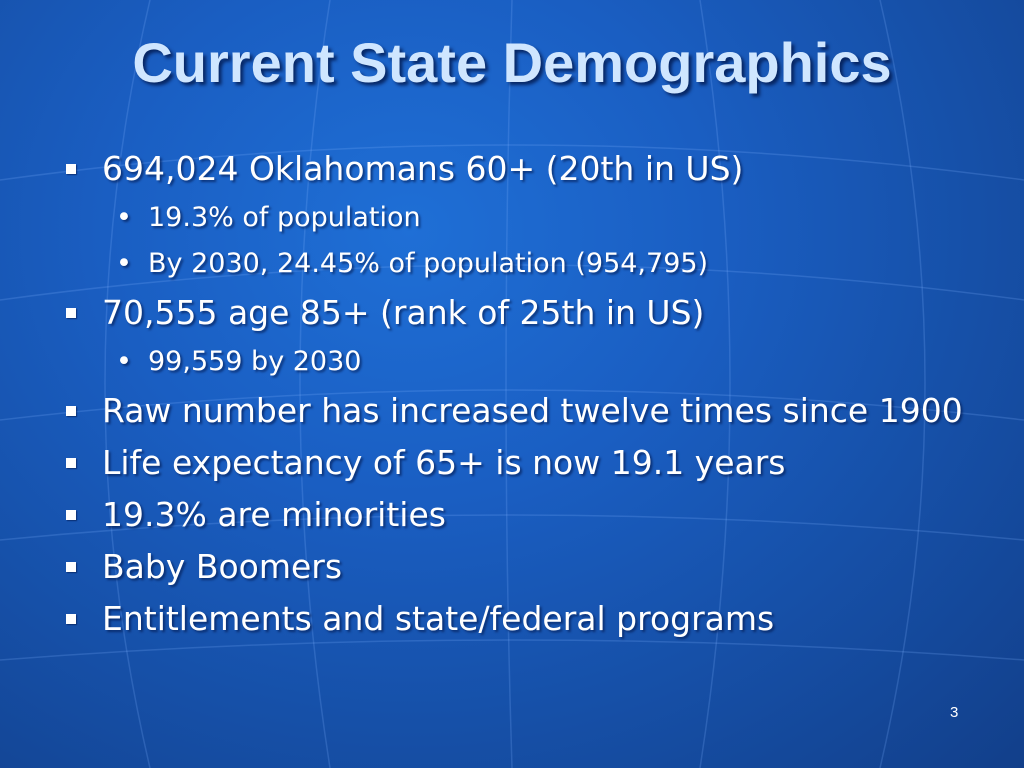 This screenshot has height=768, width=1024. I want to click on page-number: 3, so click(954, 712).